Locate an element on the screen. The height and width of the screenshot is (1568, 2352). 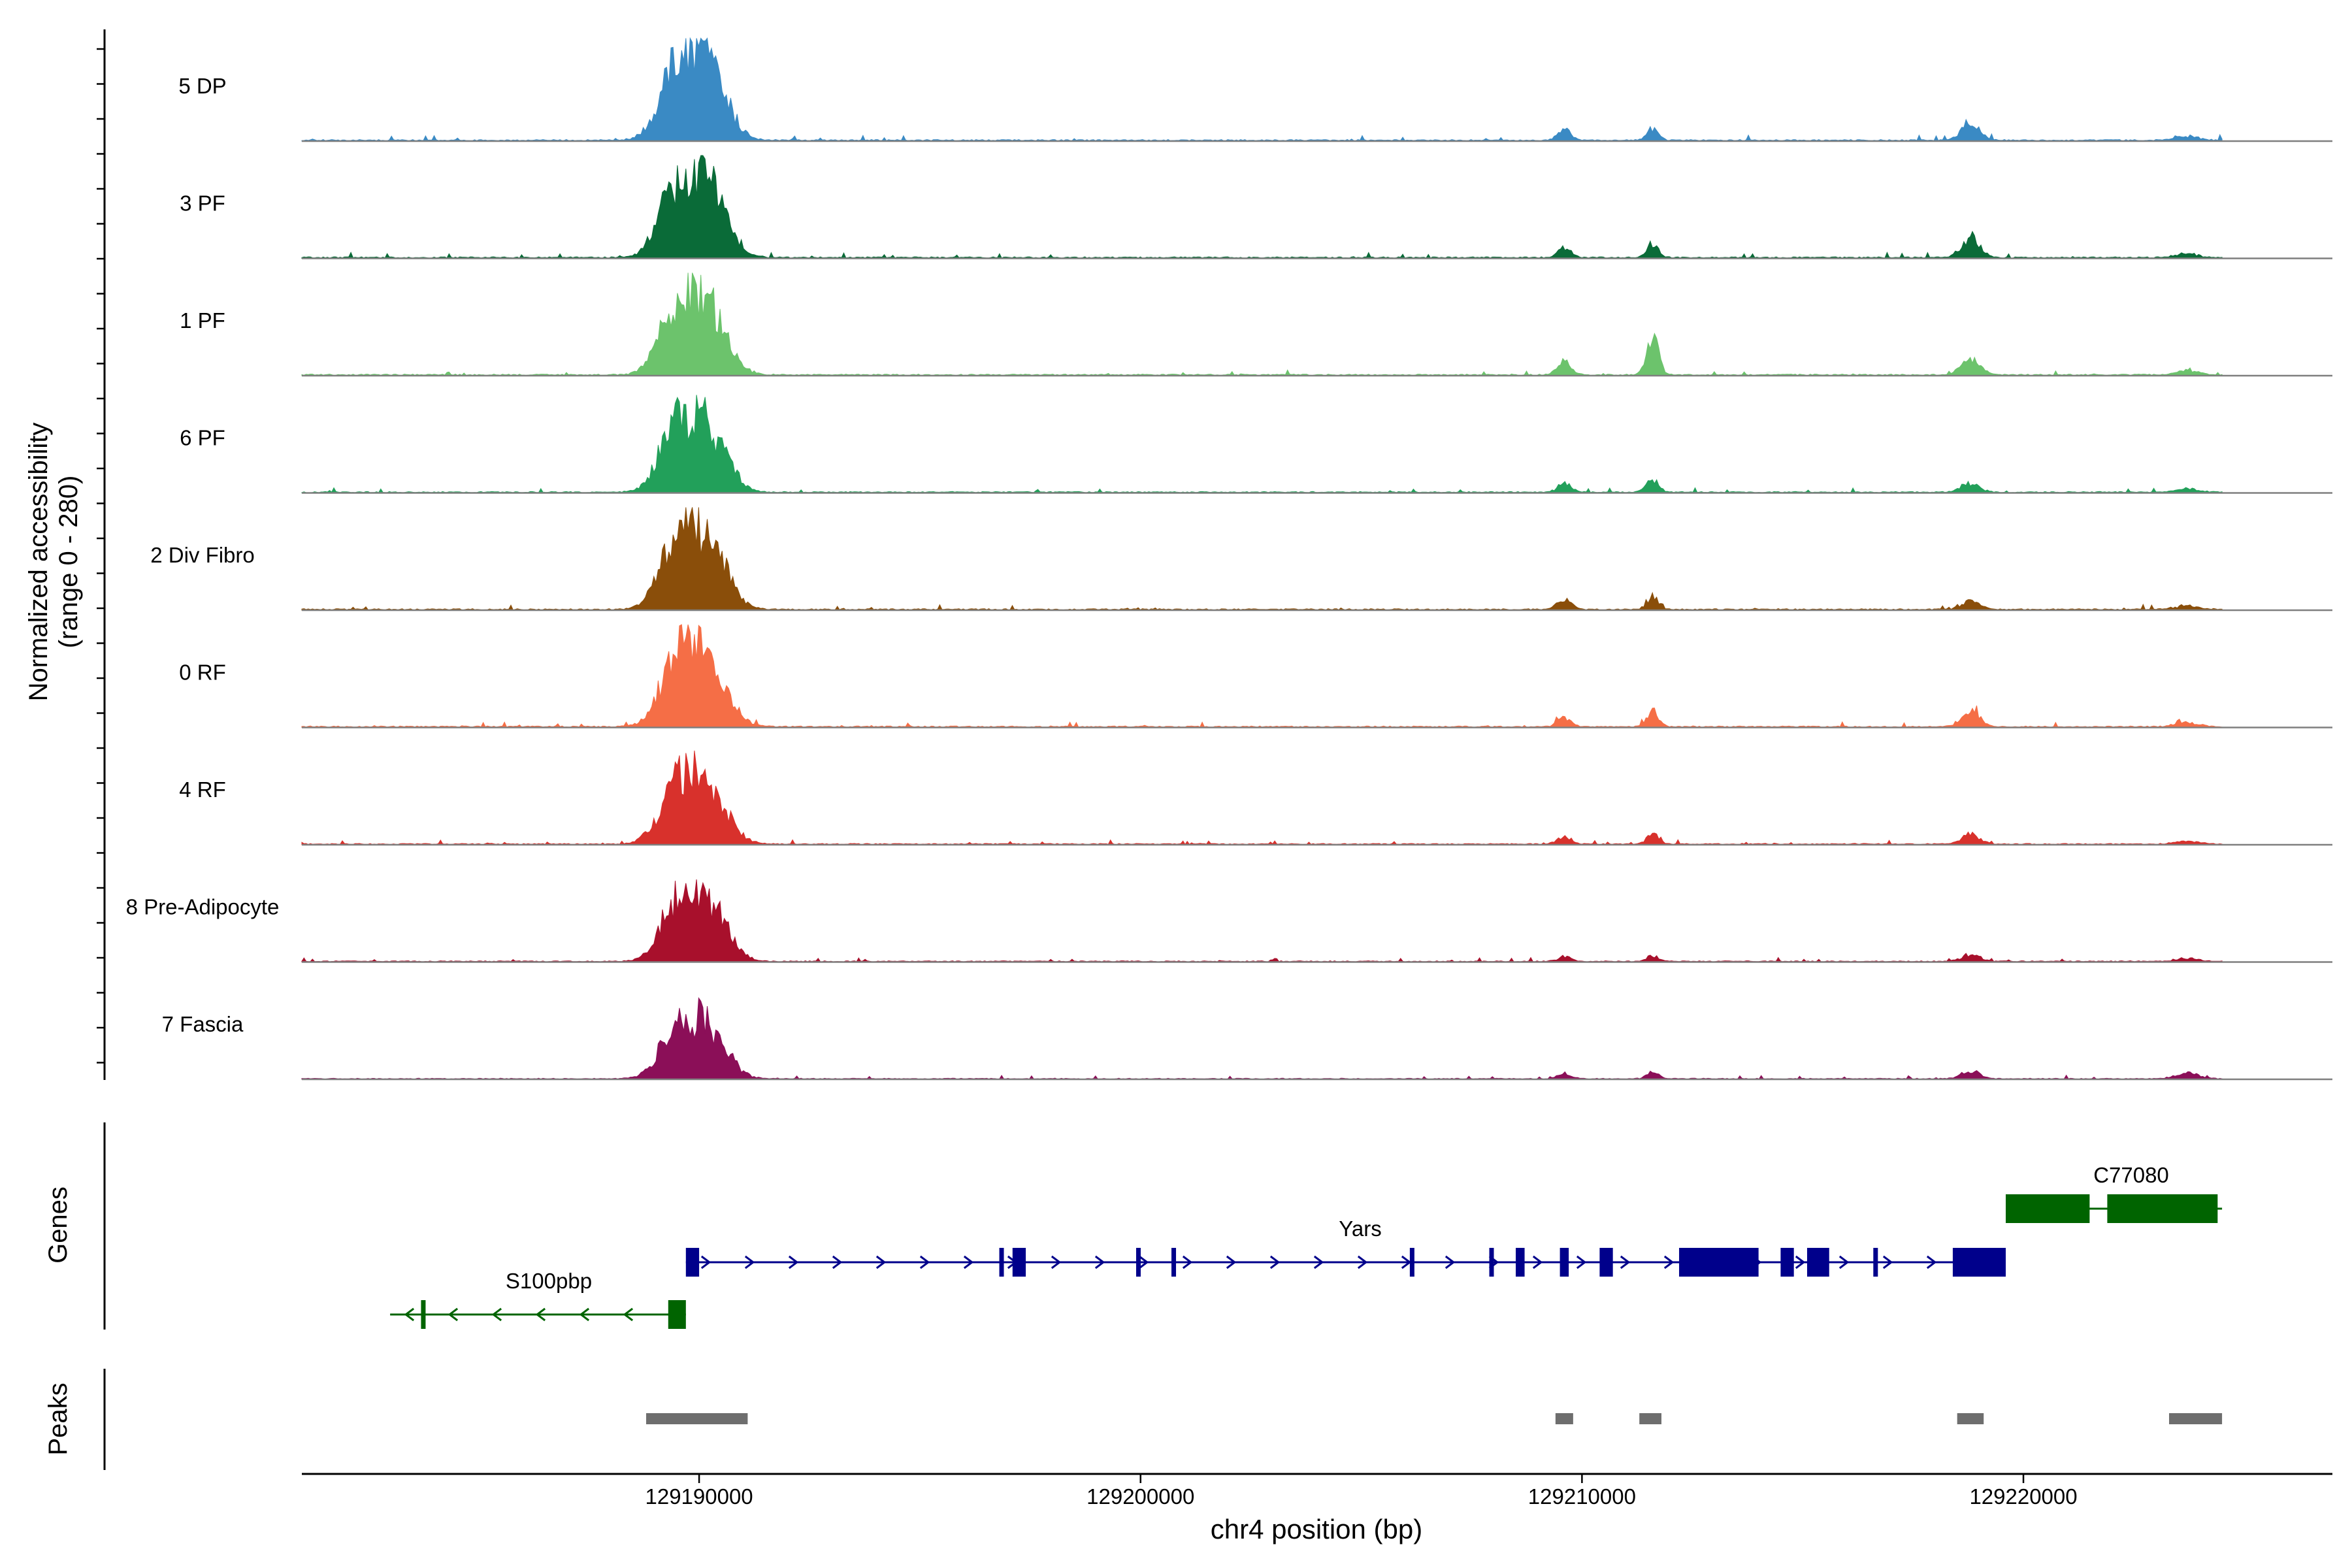
peaks-track-label: Peaks is located at coordinates (58, 1418).